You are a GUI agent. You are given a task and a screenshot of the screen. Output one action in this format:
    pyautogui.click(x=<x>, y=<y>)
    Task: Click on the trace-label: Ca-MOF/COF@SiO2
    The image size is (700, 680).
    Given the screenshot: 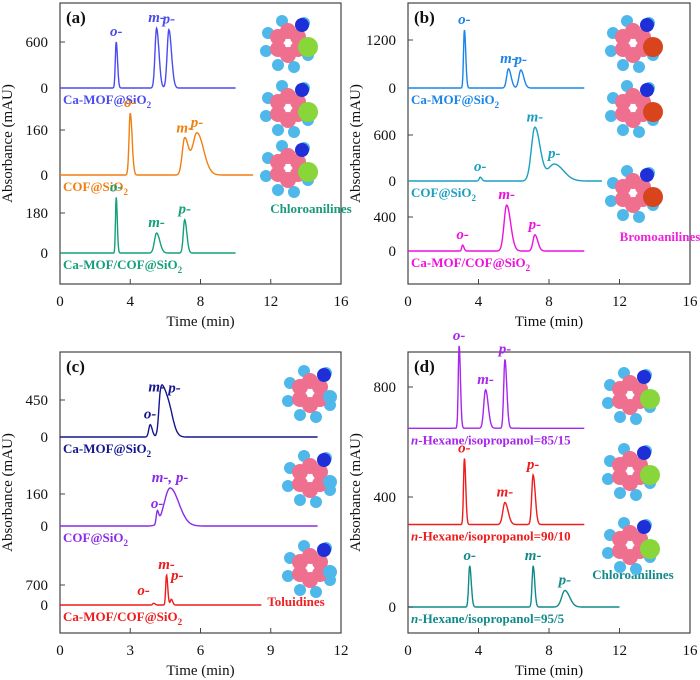 What is the action you would take?
    pyautogui.click(x=471, y=264)
    